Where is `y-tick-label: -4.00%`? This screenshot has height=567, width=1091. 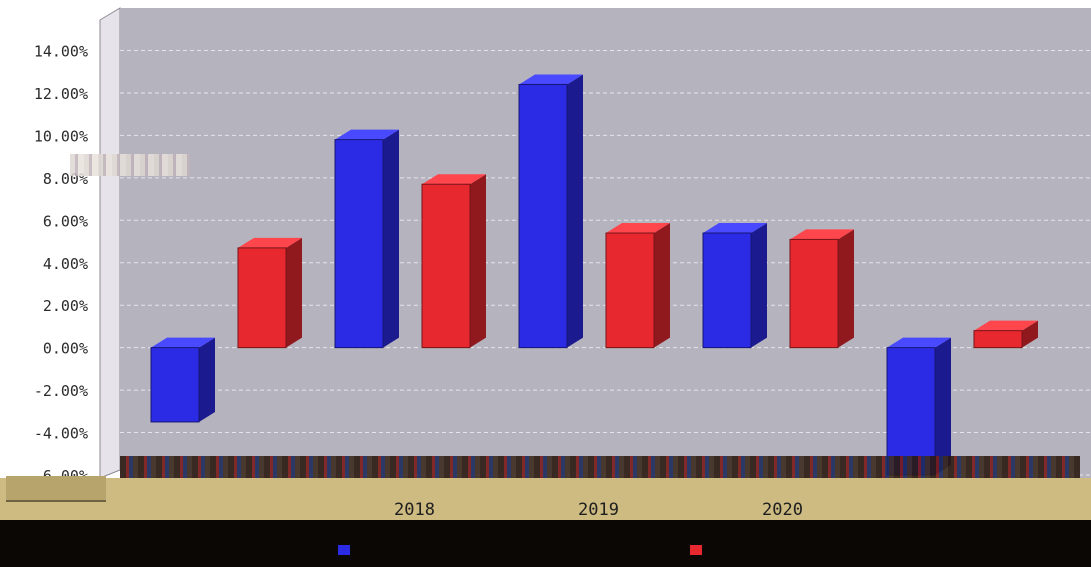 y-tick-label: -4.00% is located at coordinates (61, 434).